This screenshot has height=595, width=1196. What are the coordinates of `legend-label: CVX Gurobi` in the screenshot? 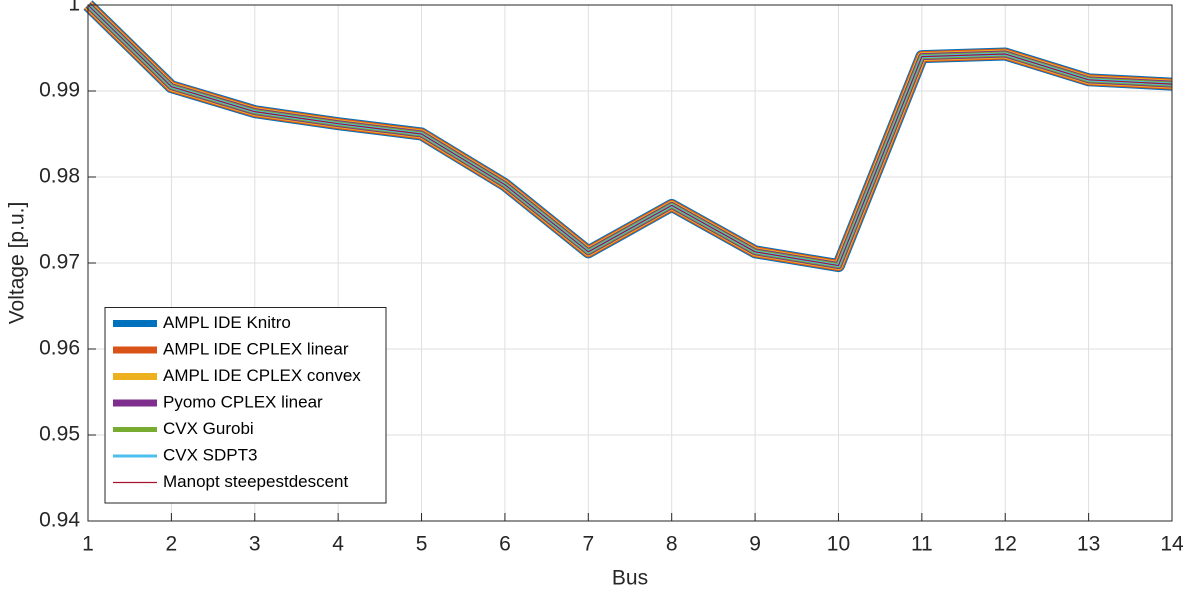 It's located at (208, 428).